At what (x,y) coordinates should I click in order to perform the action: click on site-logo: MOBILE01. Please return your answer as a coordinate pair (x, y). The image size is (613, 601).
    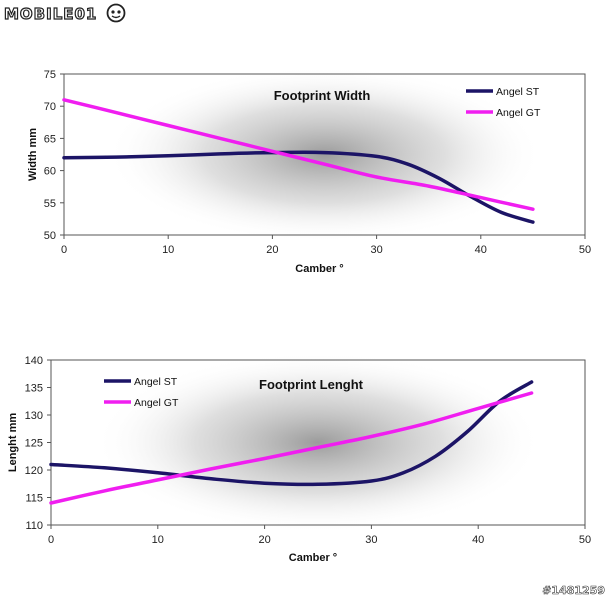
    Looking at the image, I should click on (66, 14).